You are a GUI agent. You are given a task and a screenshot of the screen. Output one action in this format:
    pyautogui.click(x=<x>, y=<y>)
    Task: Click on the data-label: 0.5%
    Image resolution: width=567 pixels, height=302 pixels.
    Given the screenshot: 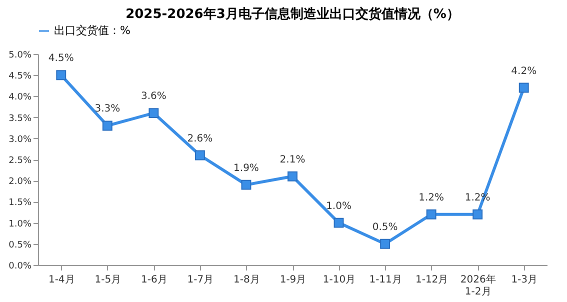 What is the action you would take?
    pyautogui.click(x=385, y=227)
    